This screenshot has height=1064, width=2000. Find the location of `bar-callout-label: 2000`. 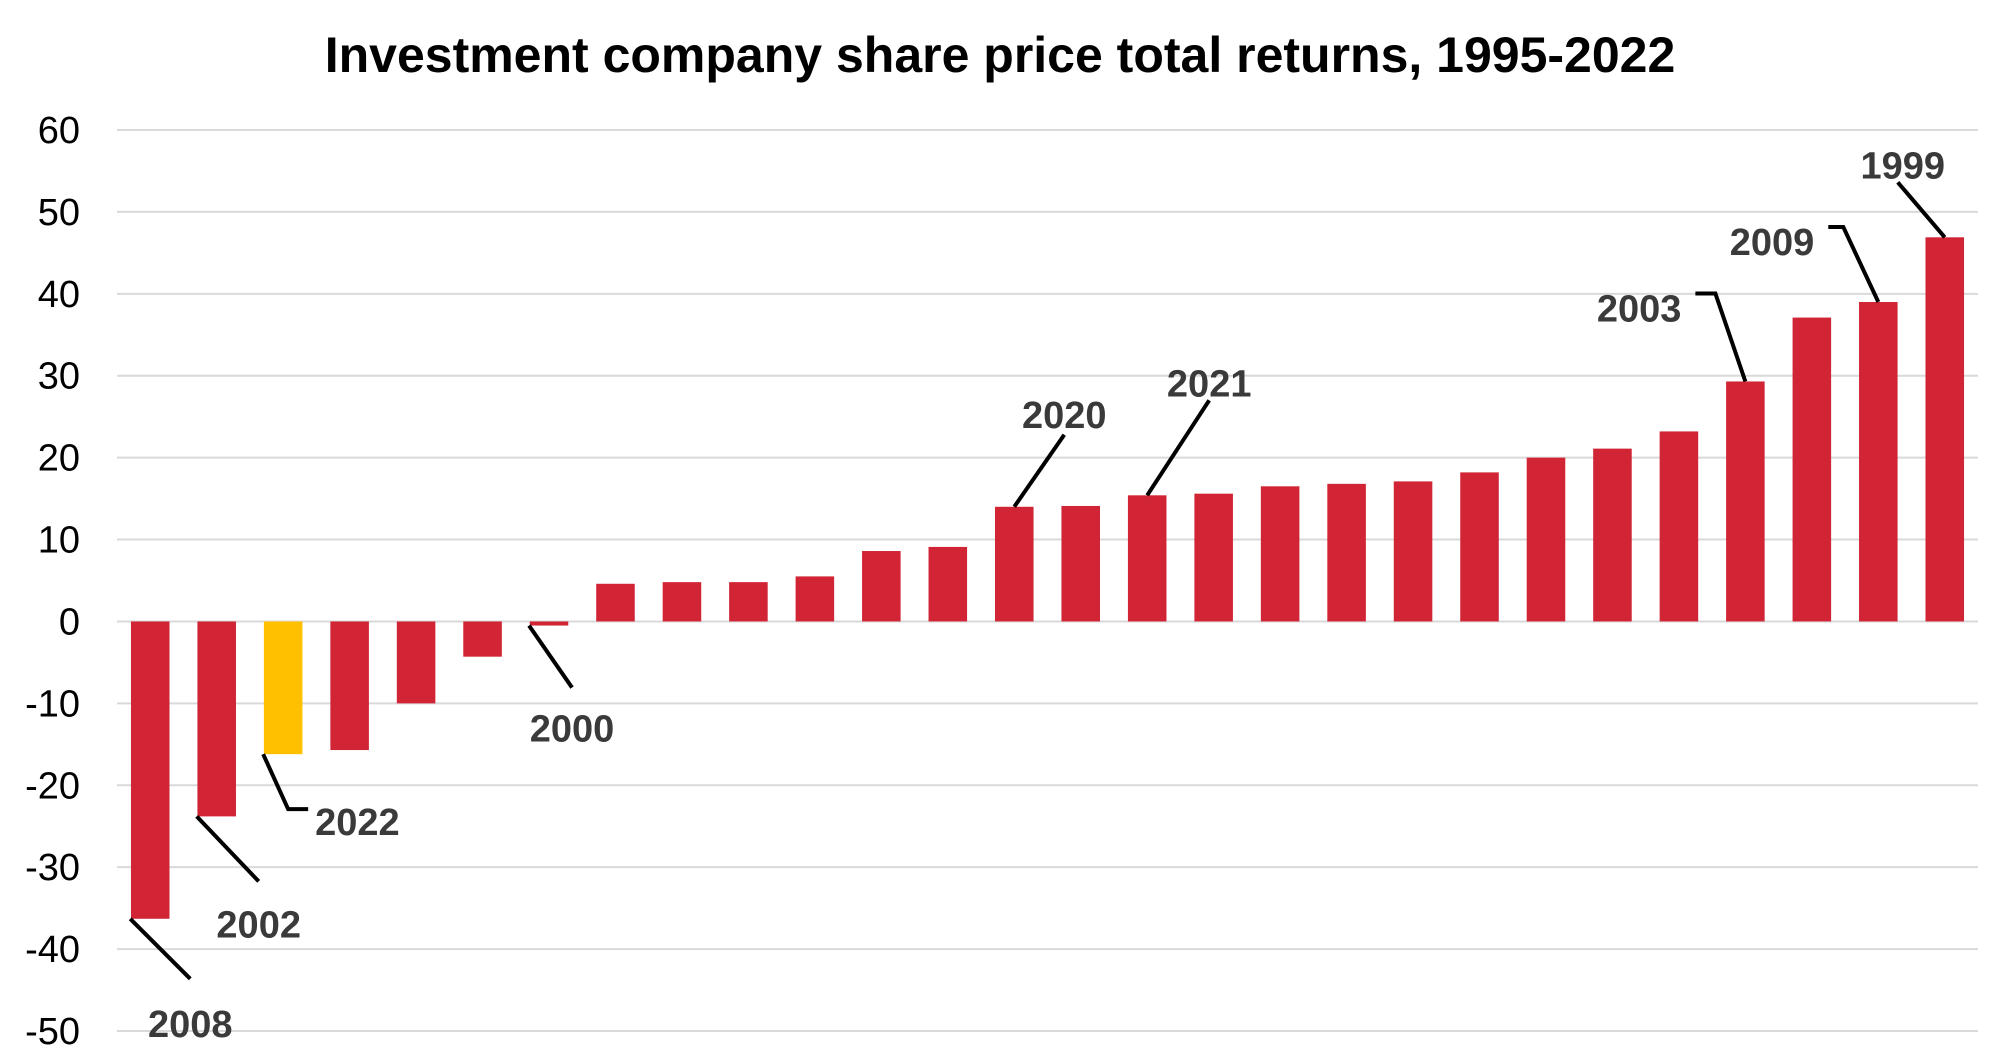

bar-callout-label: 2000 is located at coordinates (572, 730).